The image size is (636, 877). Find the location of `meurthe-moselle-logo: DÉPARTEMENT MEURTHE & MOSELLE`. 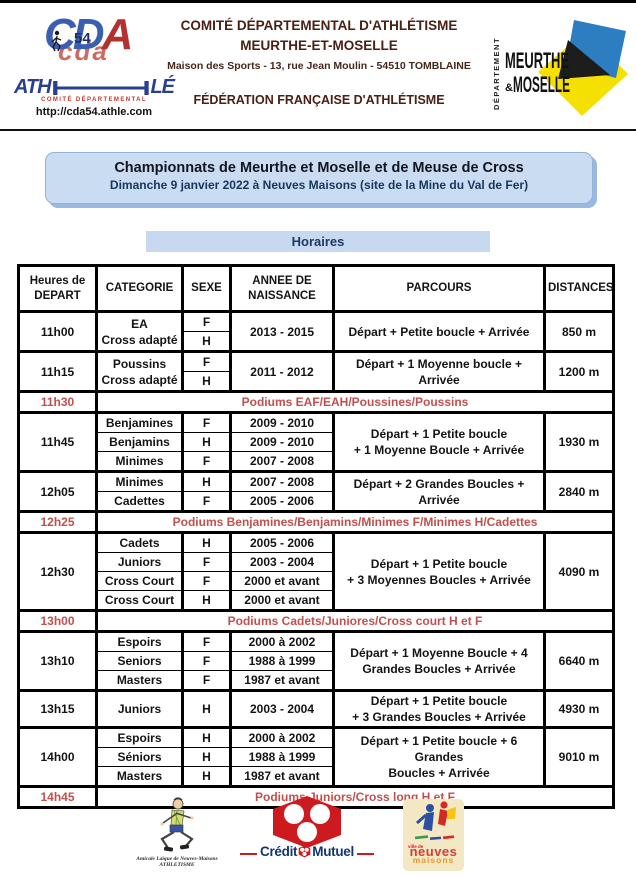

meurthe-moselle-logo: DÉPARTEMENT MEURTHE & MOSELLE is located at coordinates (560, 68).